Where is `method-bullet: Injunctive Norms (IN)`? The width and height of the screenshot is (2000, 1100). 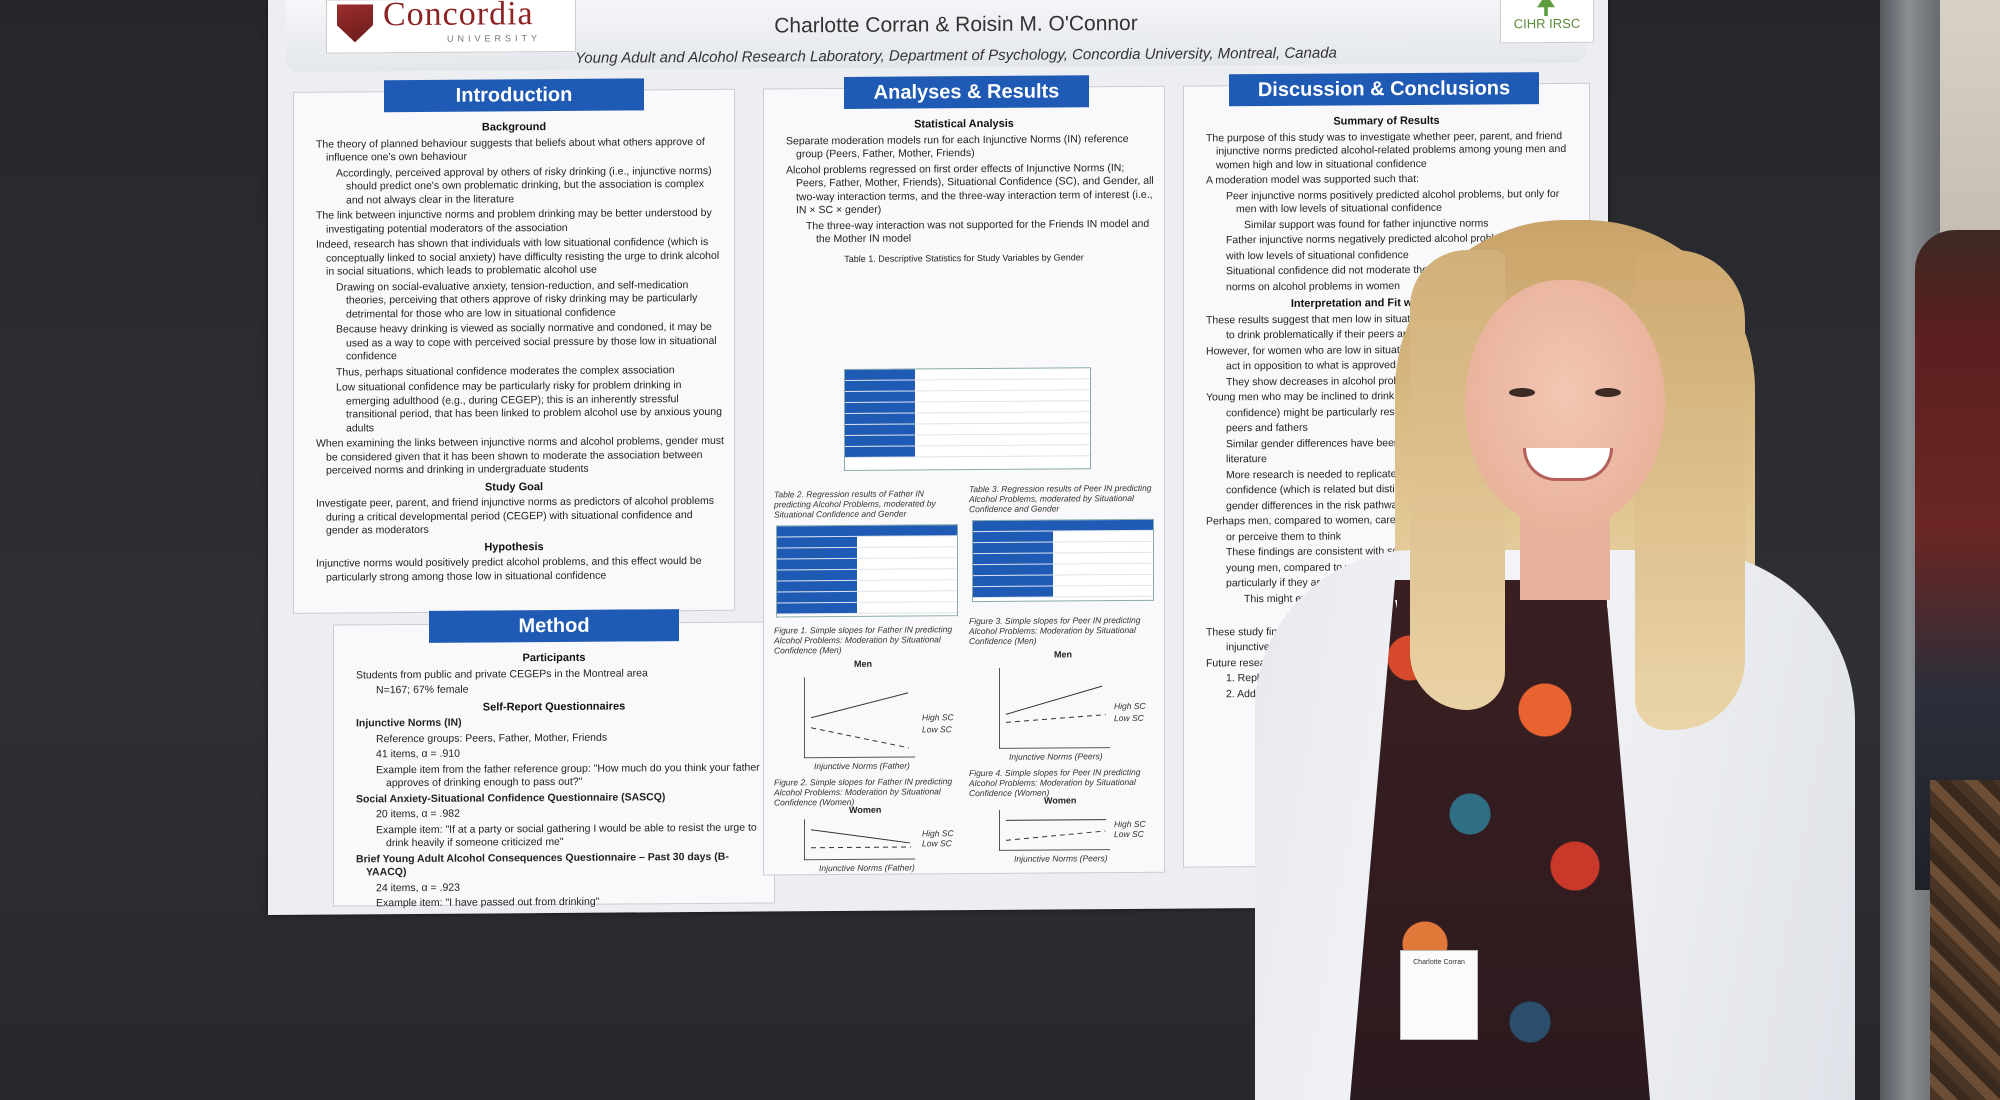
method-bullet: Injunctive Norms (IN) is located at coordinates (409, 723).